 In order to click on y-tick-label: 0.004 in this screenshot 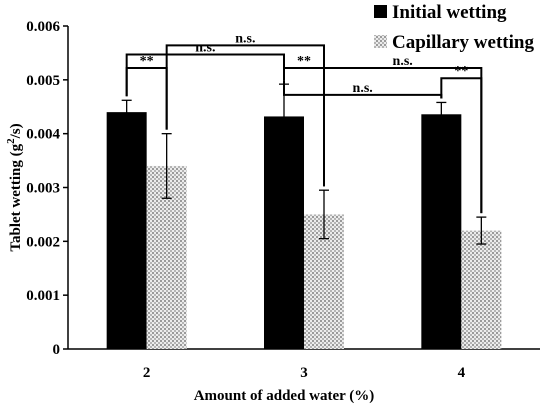, I will do `click(43, 135)`.